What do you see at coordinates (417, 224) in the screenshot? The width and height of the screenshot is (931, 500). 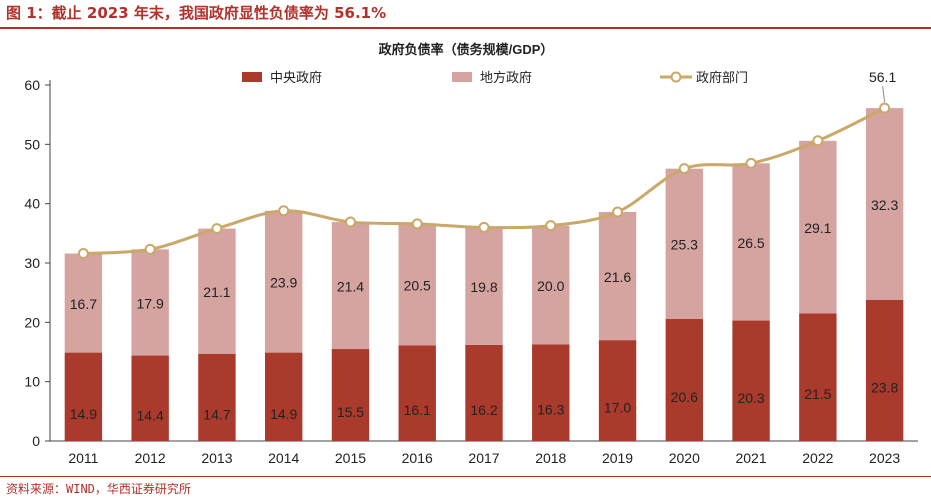 I see `total-point-2016` at bounding box center [417, 224].